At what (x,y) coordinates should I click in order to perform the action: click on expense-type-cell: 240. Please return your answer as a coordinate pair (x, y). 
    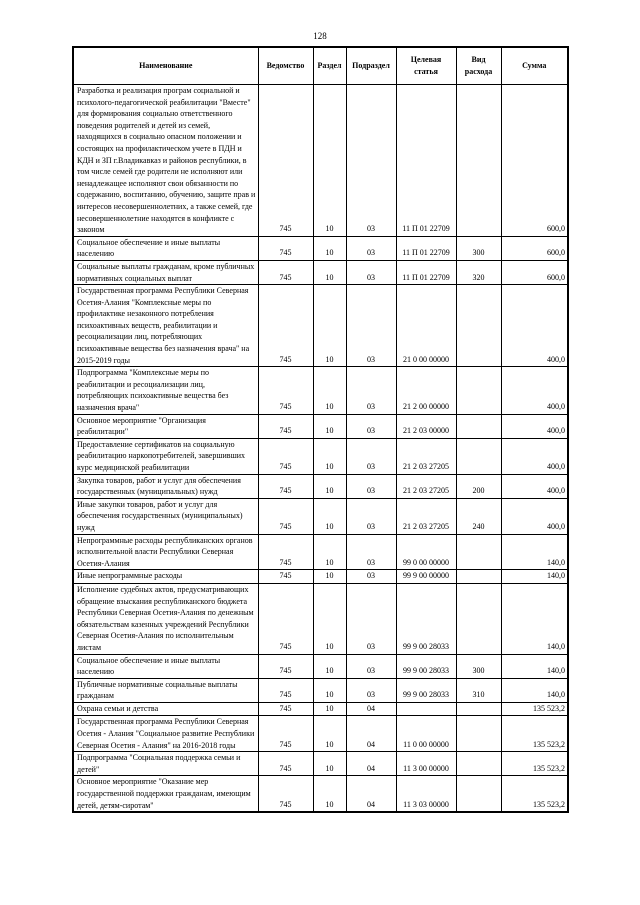
    Looking at the image, I should click on (478, 516).